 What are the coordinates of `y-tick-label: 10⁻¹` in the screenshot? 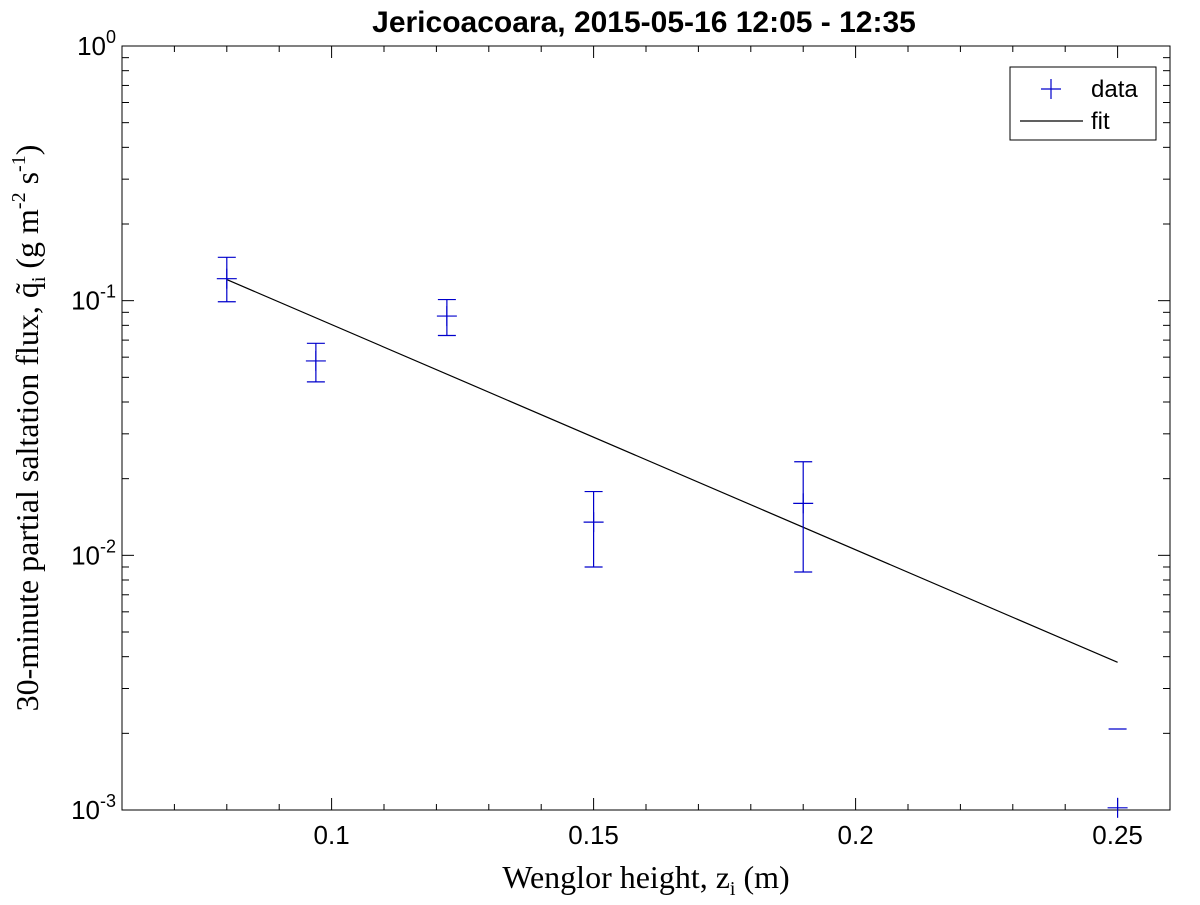 It's located at (93, 299).